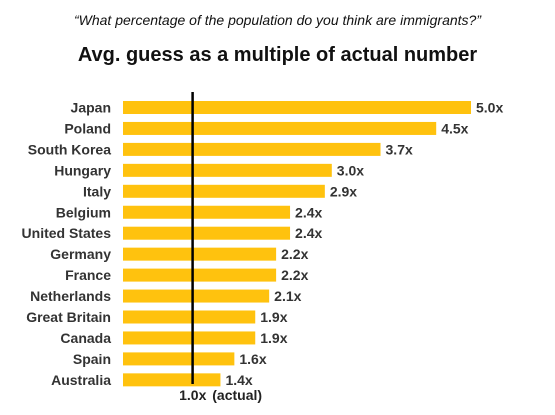  Describe the element at coordinates (83, 212) in the screenshot. I see `category-label: Belgium` at that location.